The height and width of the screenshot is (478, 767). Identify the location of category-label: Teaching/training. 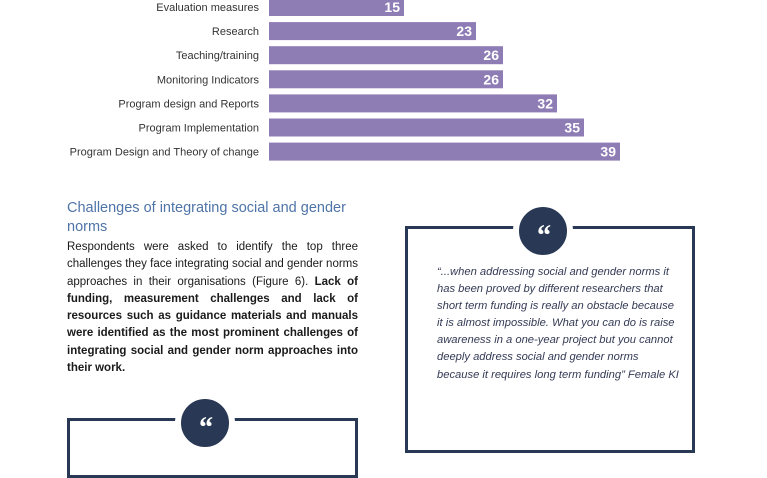
(217, 56).